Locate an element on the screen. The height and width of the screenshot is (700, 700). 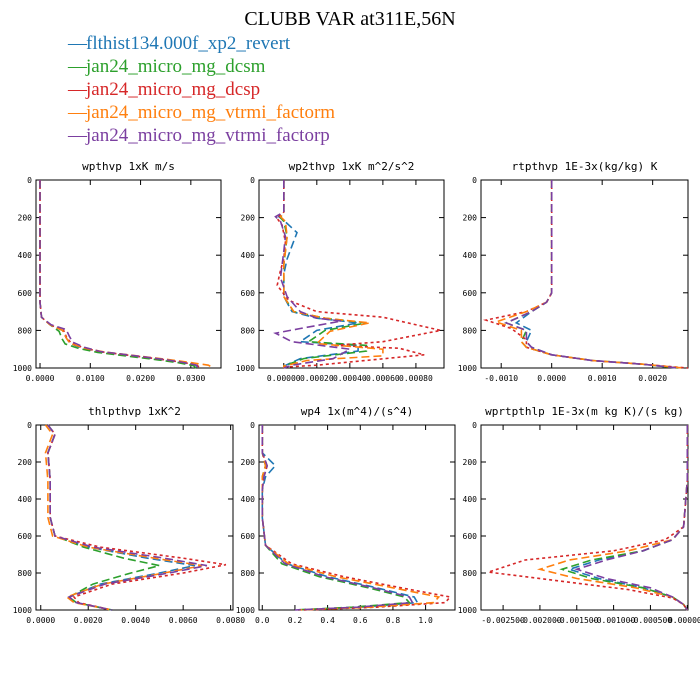
x-tick-label: -0.001000 is located at coordinates (614, 620).